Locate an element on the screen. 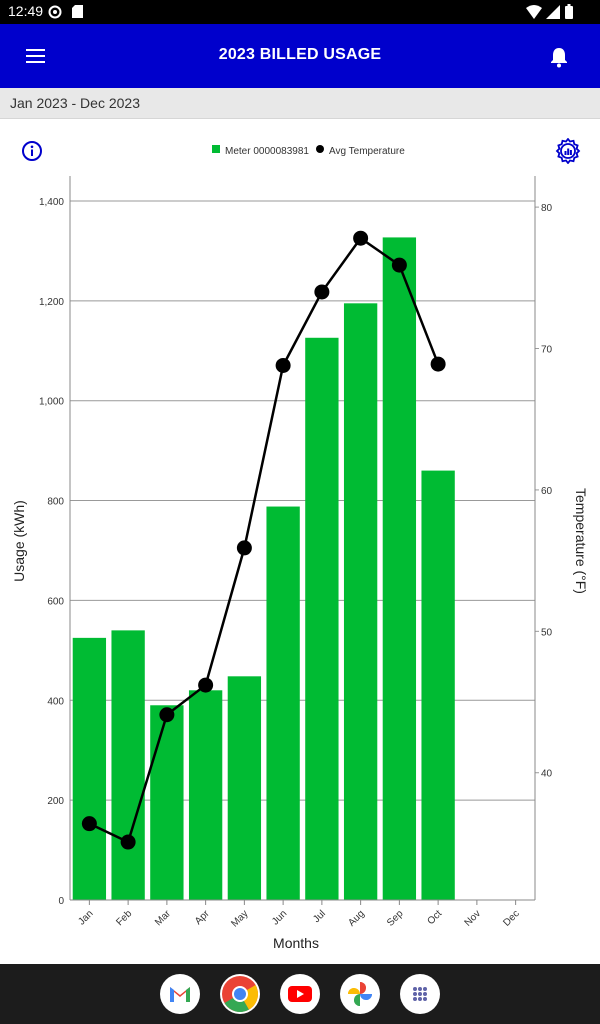 The image size is (600, 1024). app-drawer is located at coordinates (420, 994).